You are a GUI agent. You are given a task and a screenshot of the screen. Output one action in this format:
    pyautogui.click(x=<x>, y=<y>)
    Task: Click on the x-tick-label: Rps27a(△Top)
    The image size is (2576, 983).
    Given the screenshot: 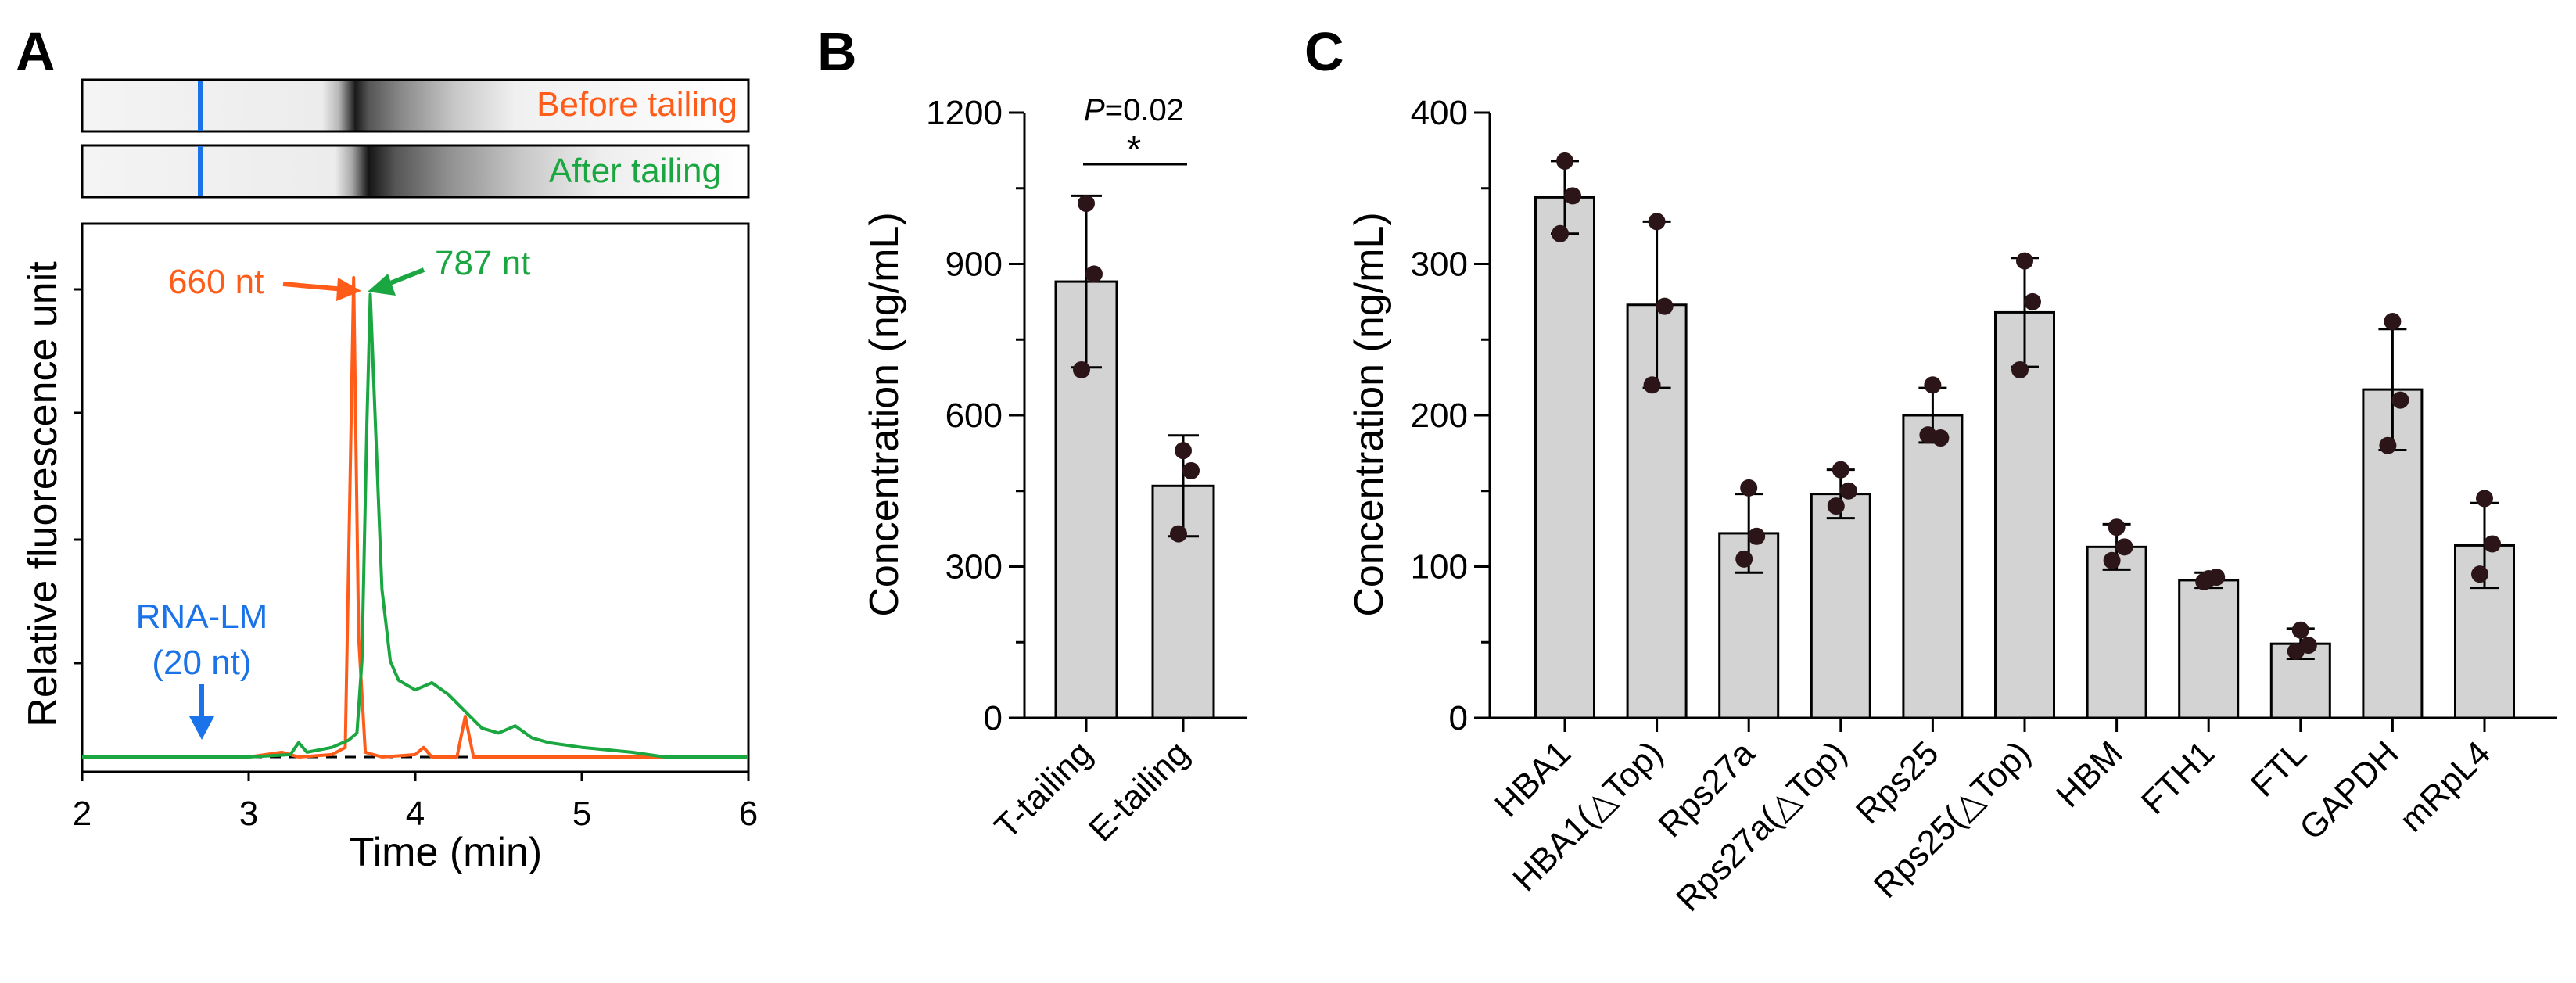 What is the action you would take?
    pyautogui.click(x=1761, y=826)
    